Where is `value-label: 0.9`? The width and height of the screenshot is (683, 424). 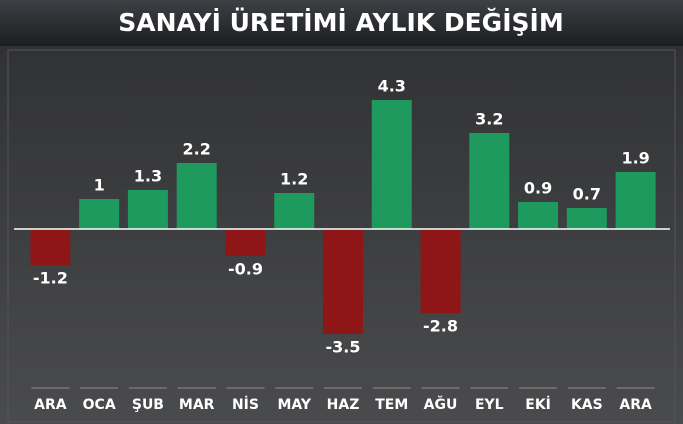
value-label: 0.9 is located at coordinates (538, 188).